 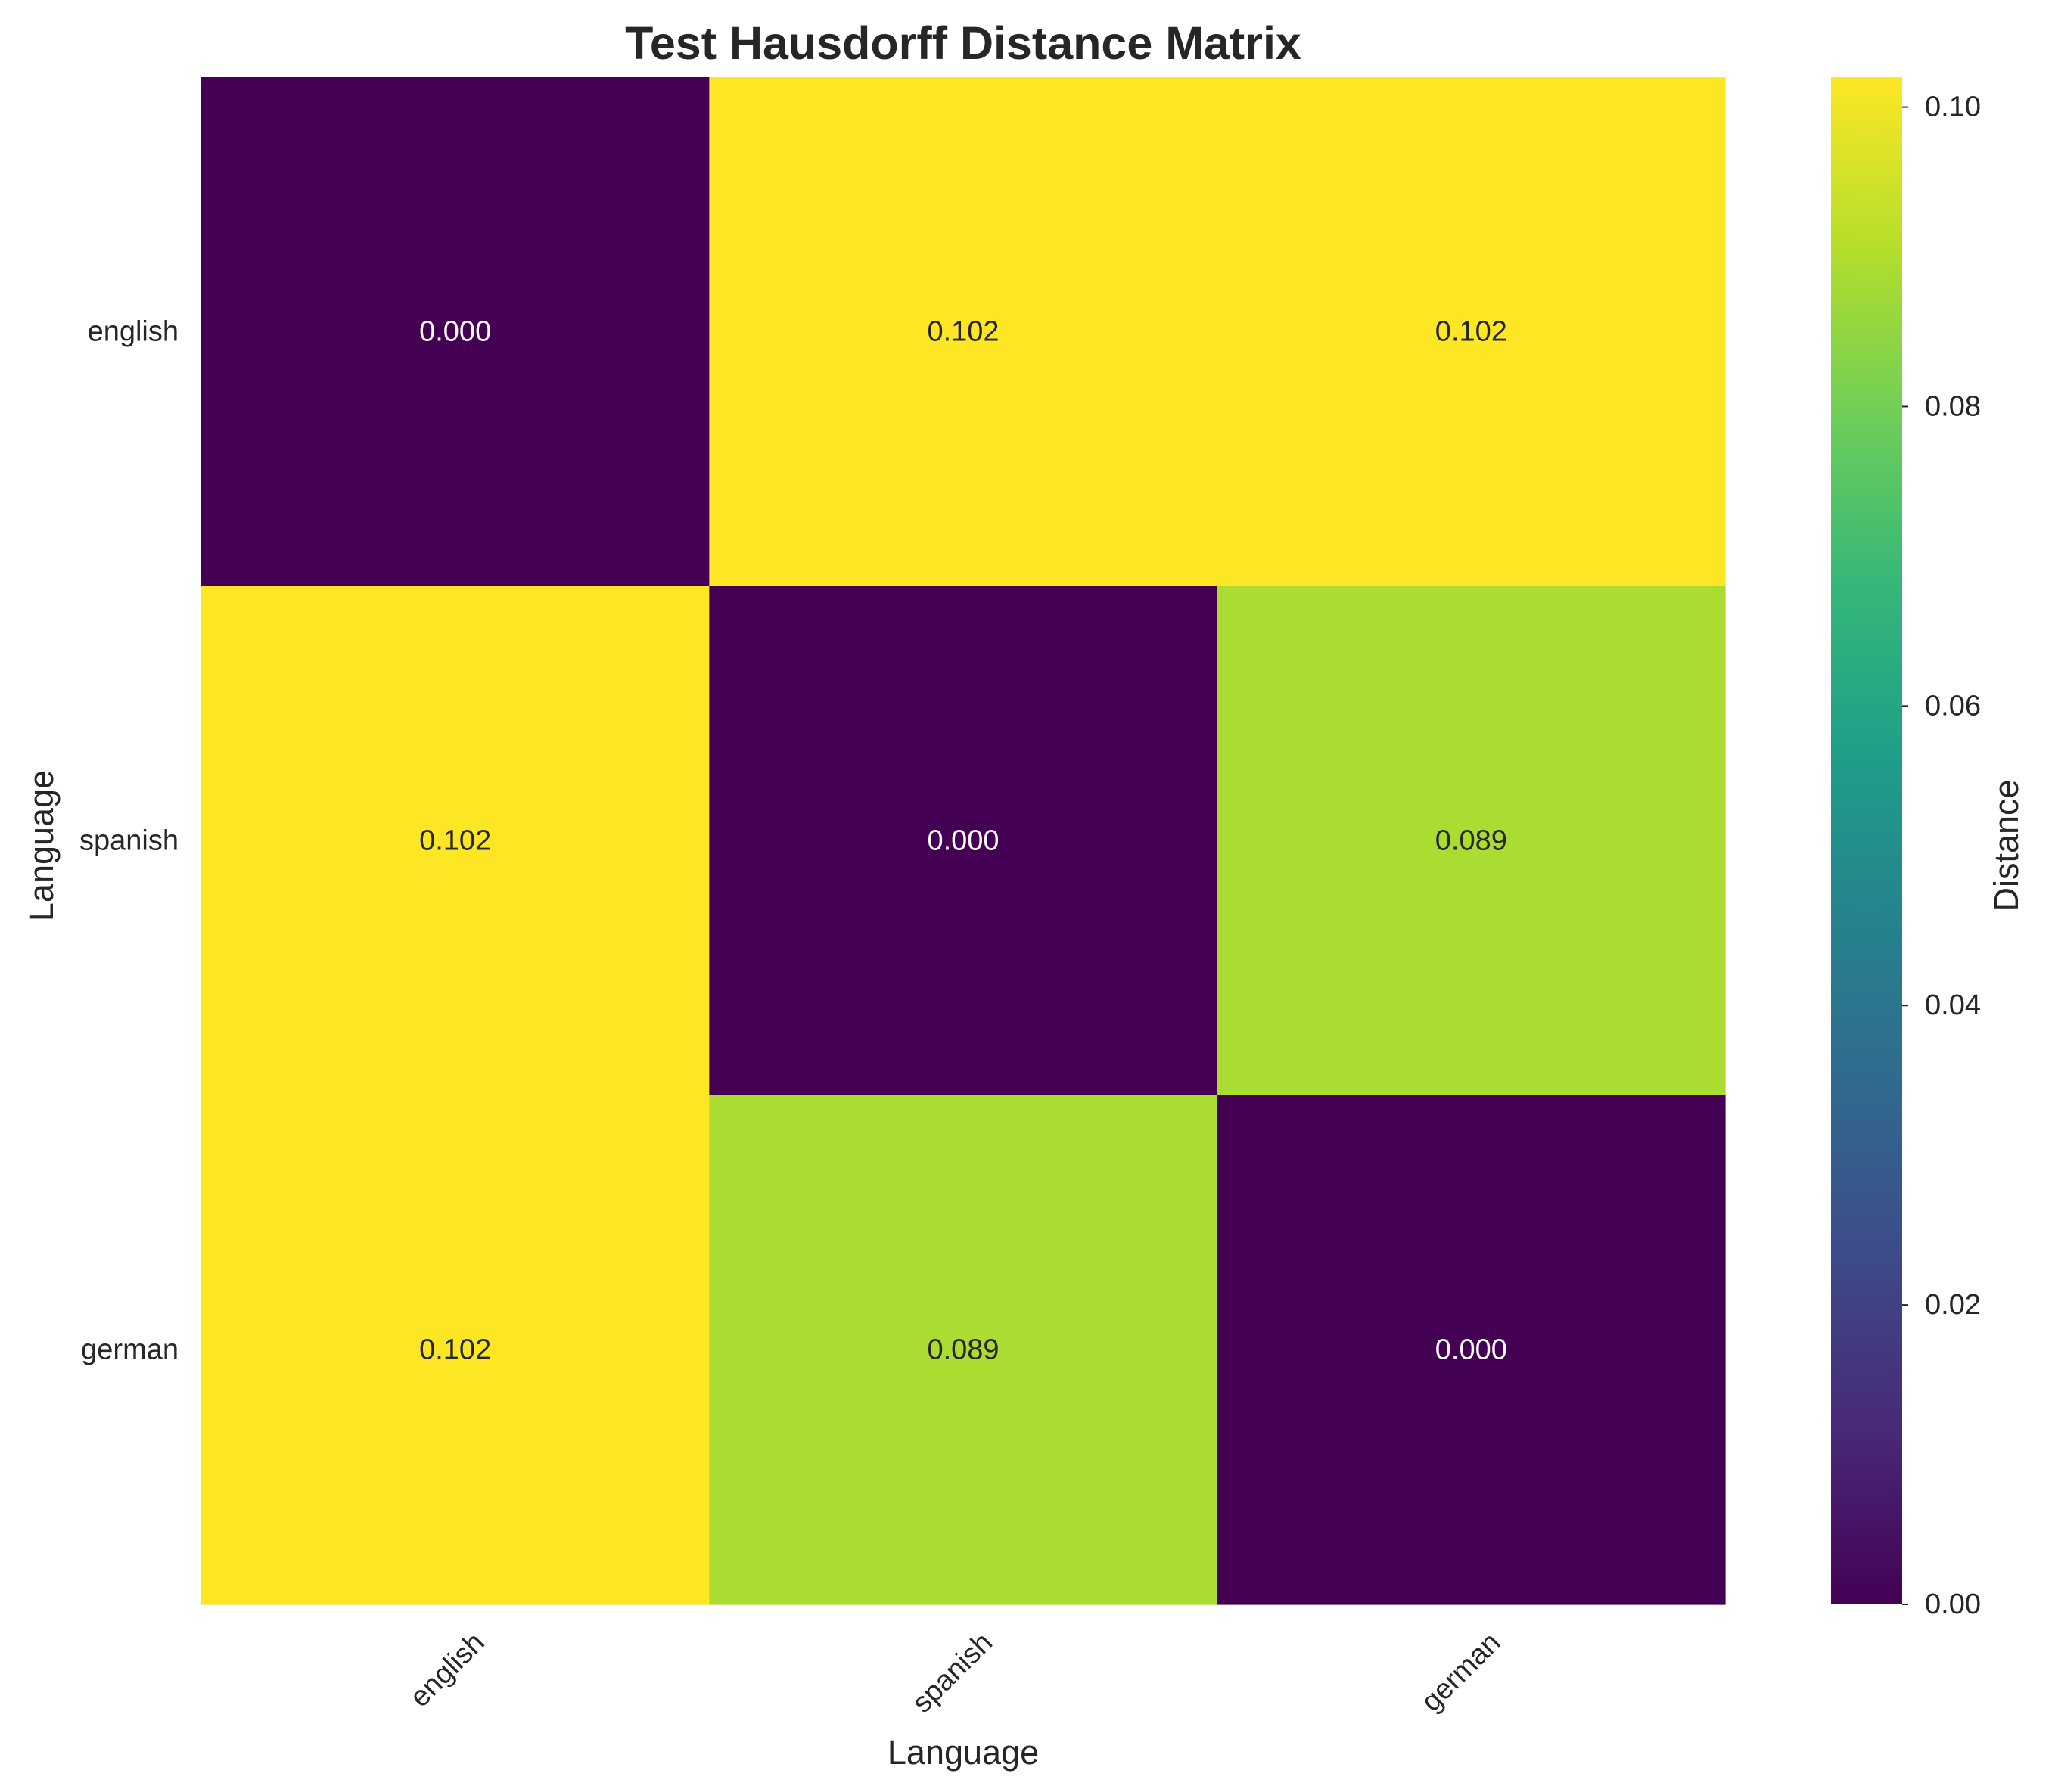 What do you see at coordinates (2006, 845) in the screenshot?
I see `colorbar-label: Distance` at bounding box center [2006, 845].